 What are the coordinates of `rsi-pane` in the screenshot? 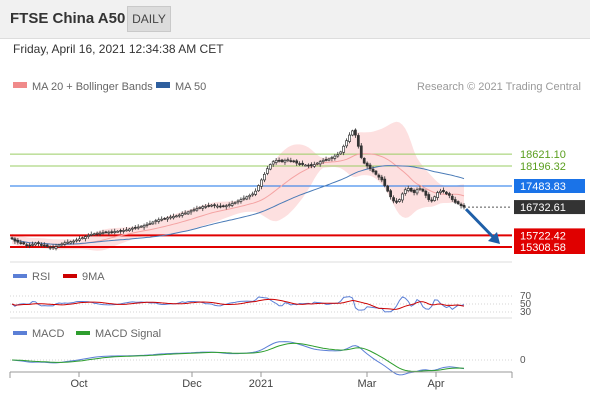 It's located at (261, 304).